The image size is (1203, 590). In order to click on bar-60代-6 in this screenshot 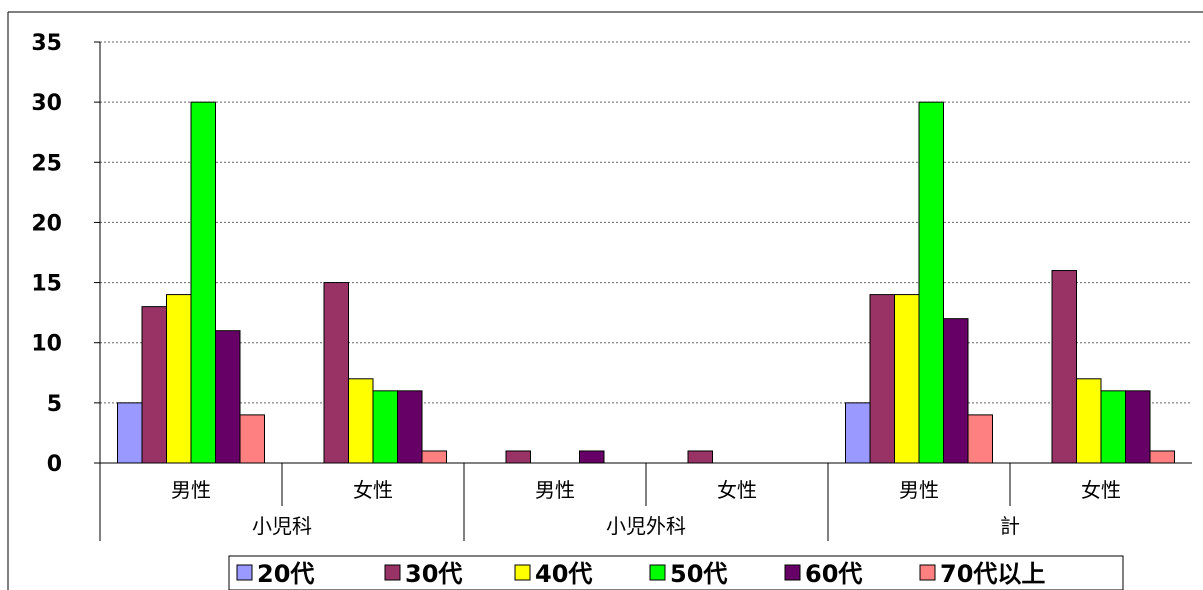, I will do `click(1138, 427)`.